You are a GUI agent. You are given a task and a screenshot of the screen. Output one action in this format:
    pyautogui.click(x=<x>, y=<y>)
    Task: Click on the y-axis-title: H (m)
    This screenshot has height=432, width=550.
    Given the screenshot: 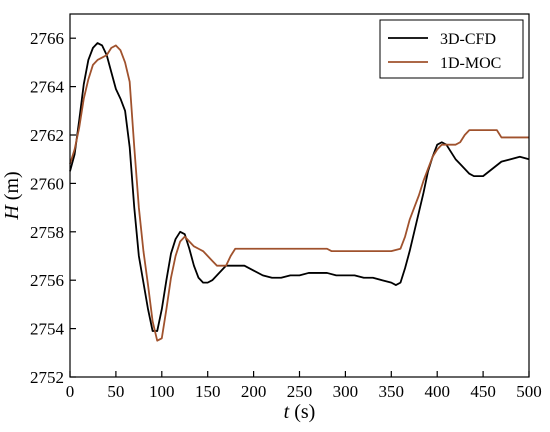 What is the action you would take?
    pyautogui.click(x=12, y=195)
    